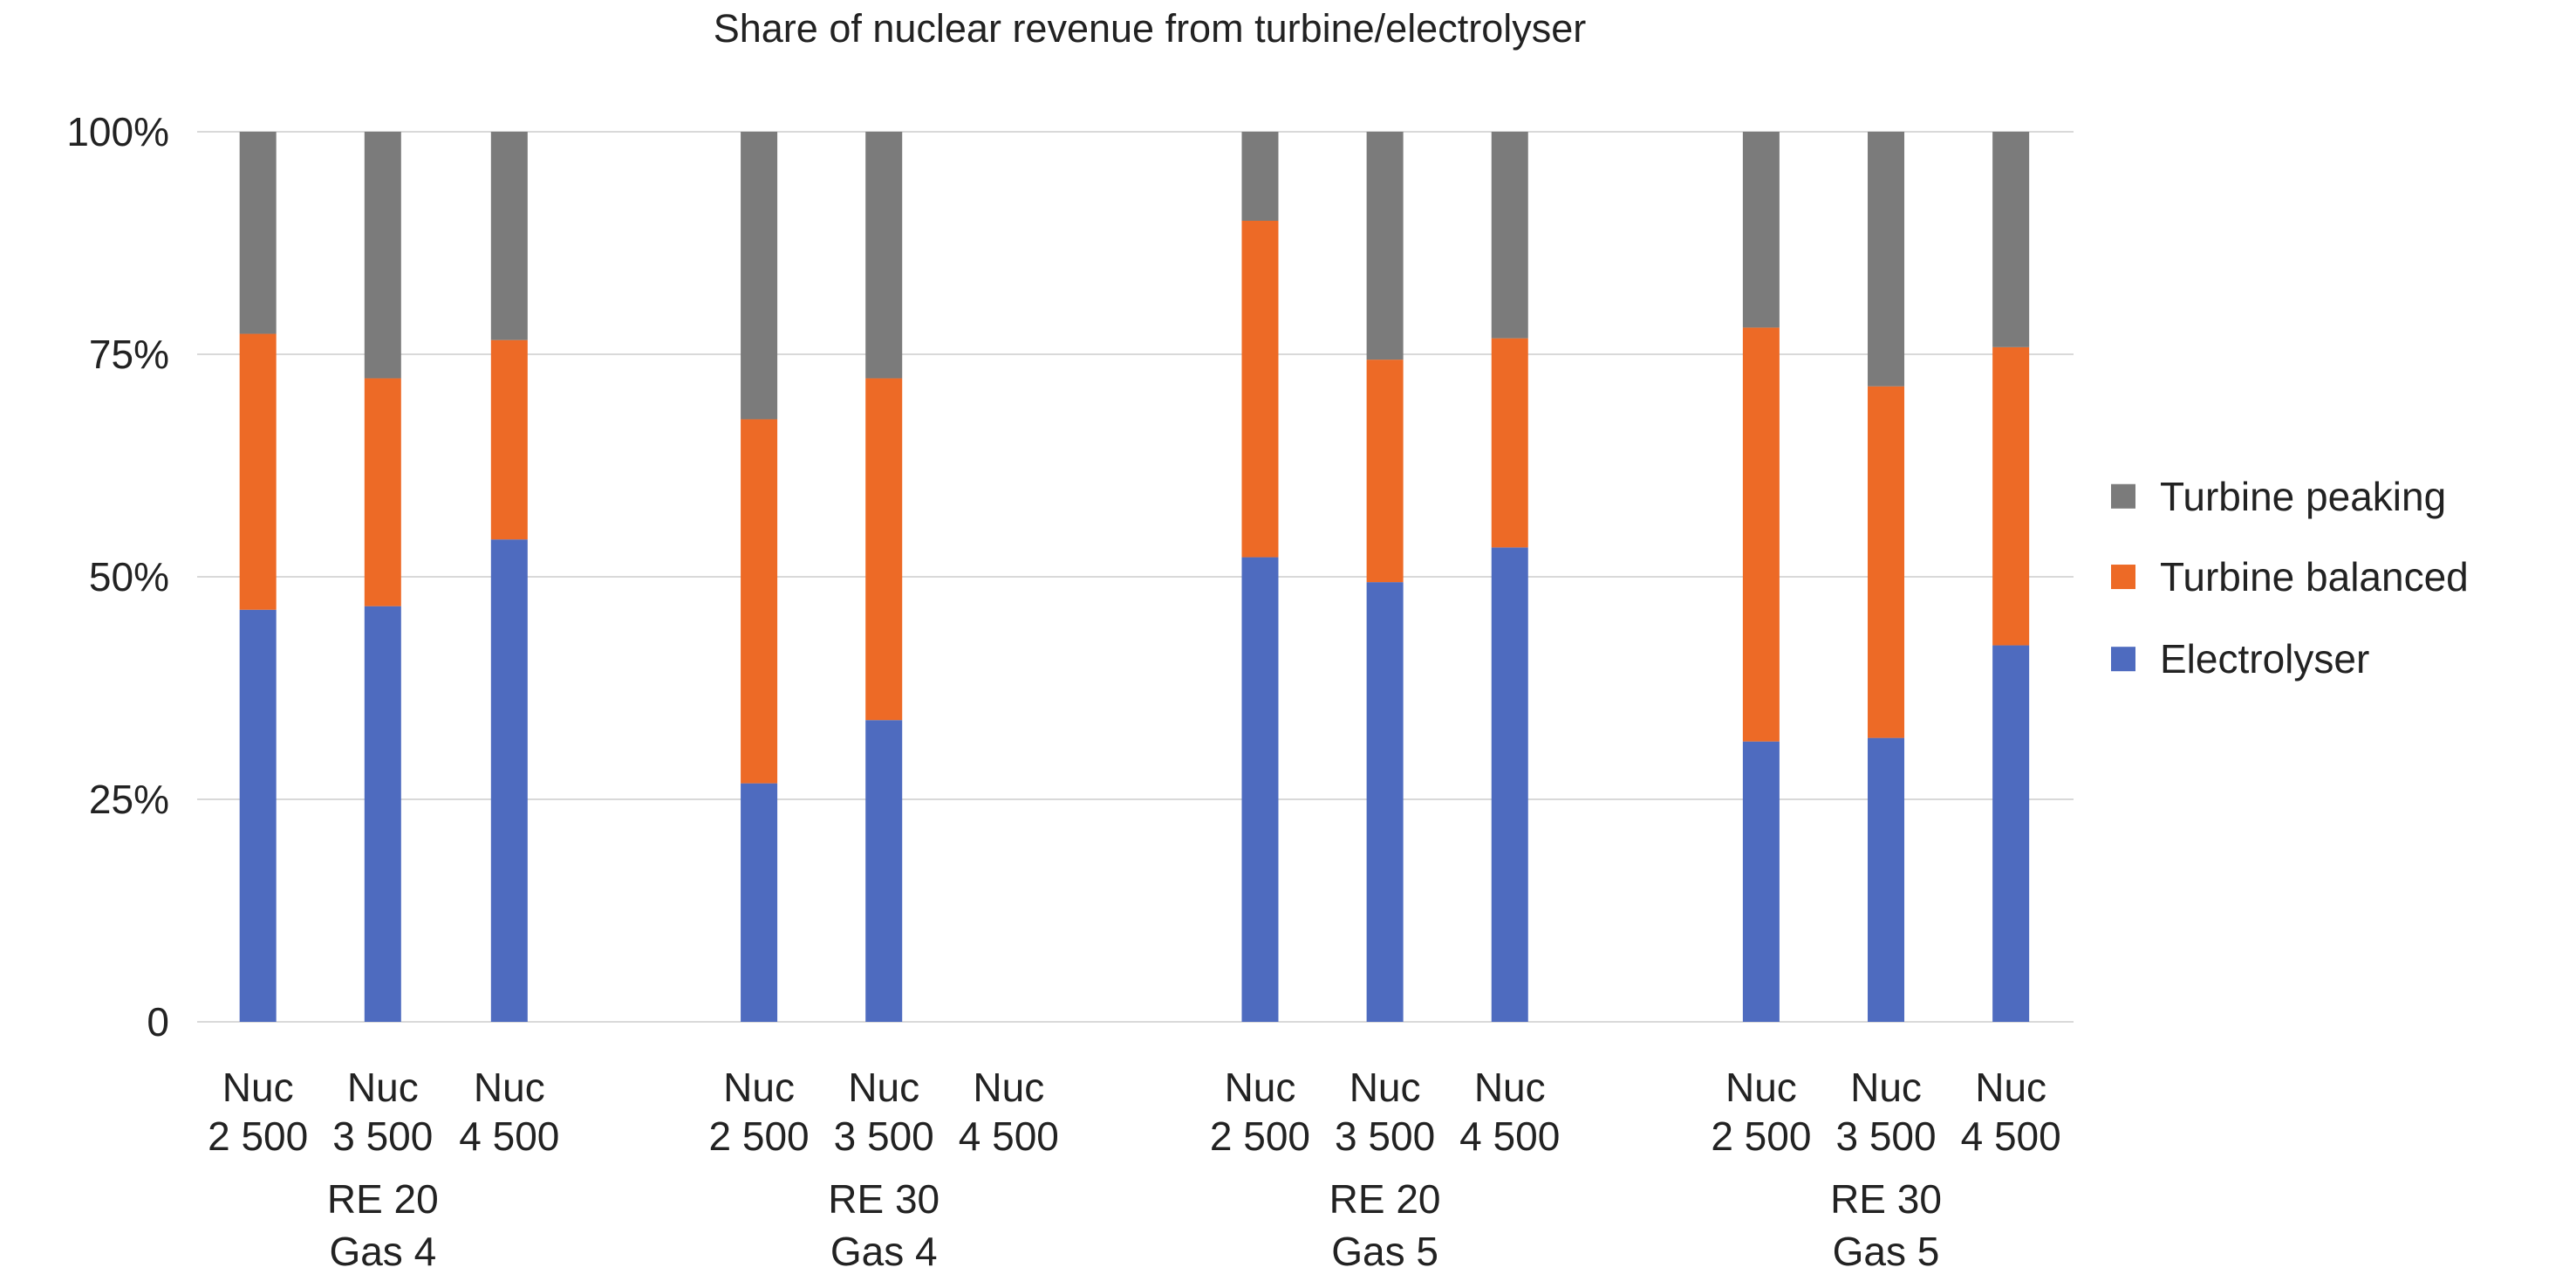 The image size is (2576, 1288). Describe the element at coordinates (2303, 496) in the screenshot. I see `legend-label: Turbine peaking` at that location.